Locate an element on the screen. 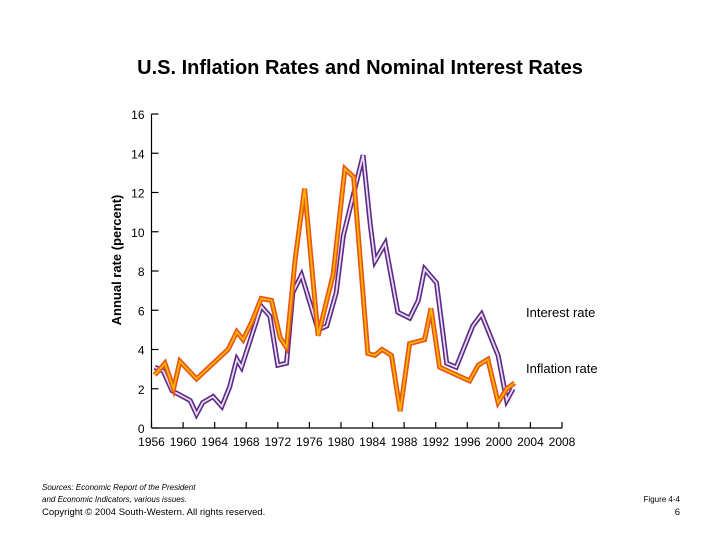  y-tick-label: 8 is located at coordinates (141, 272).